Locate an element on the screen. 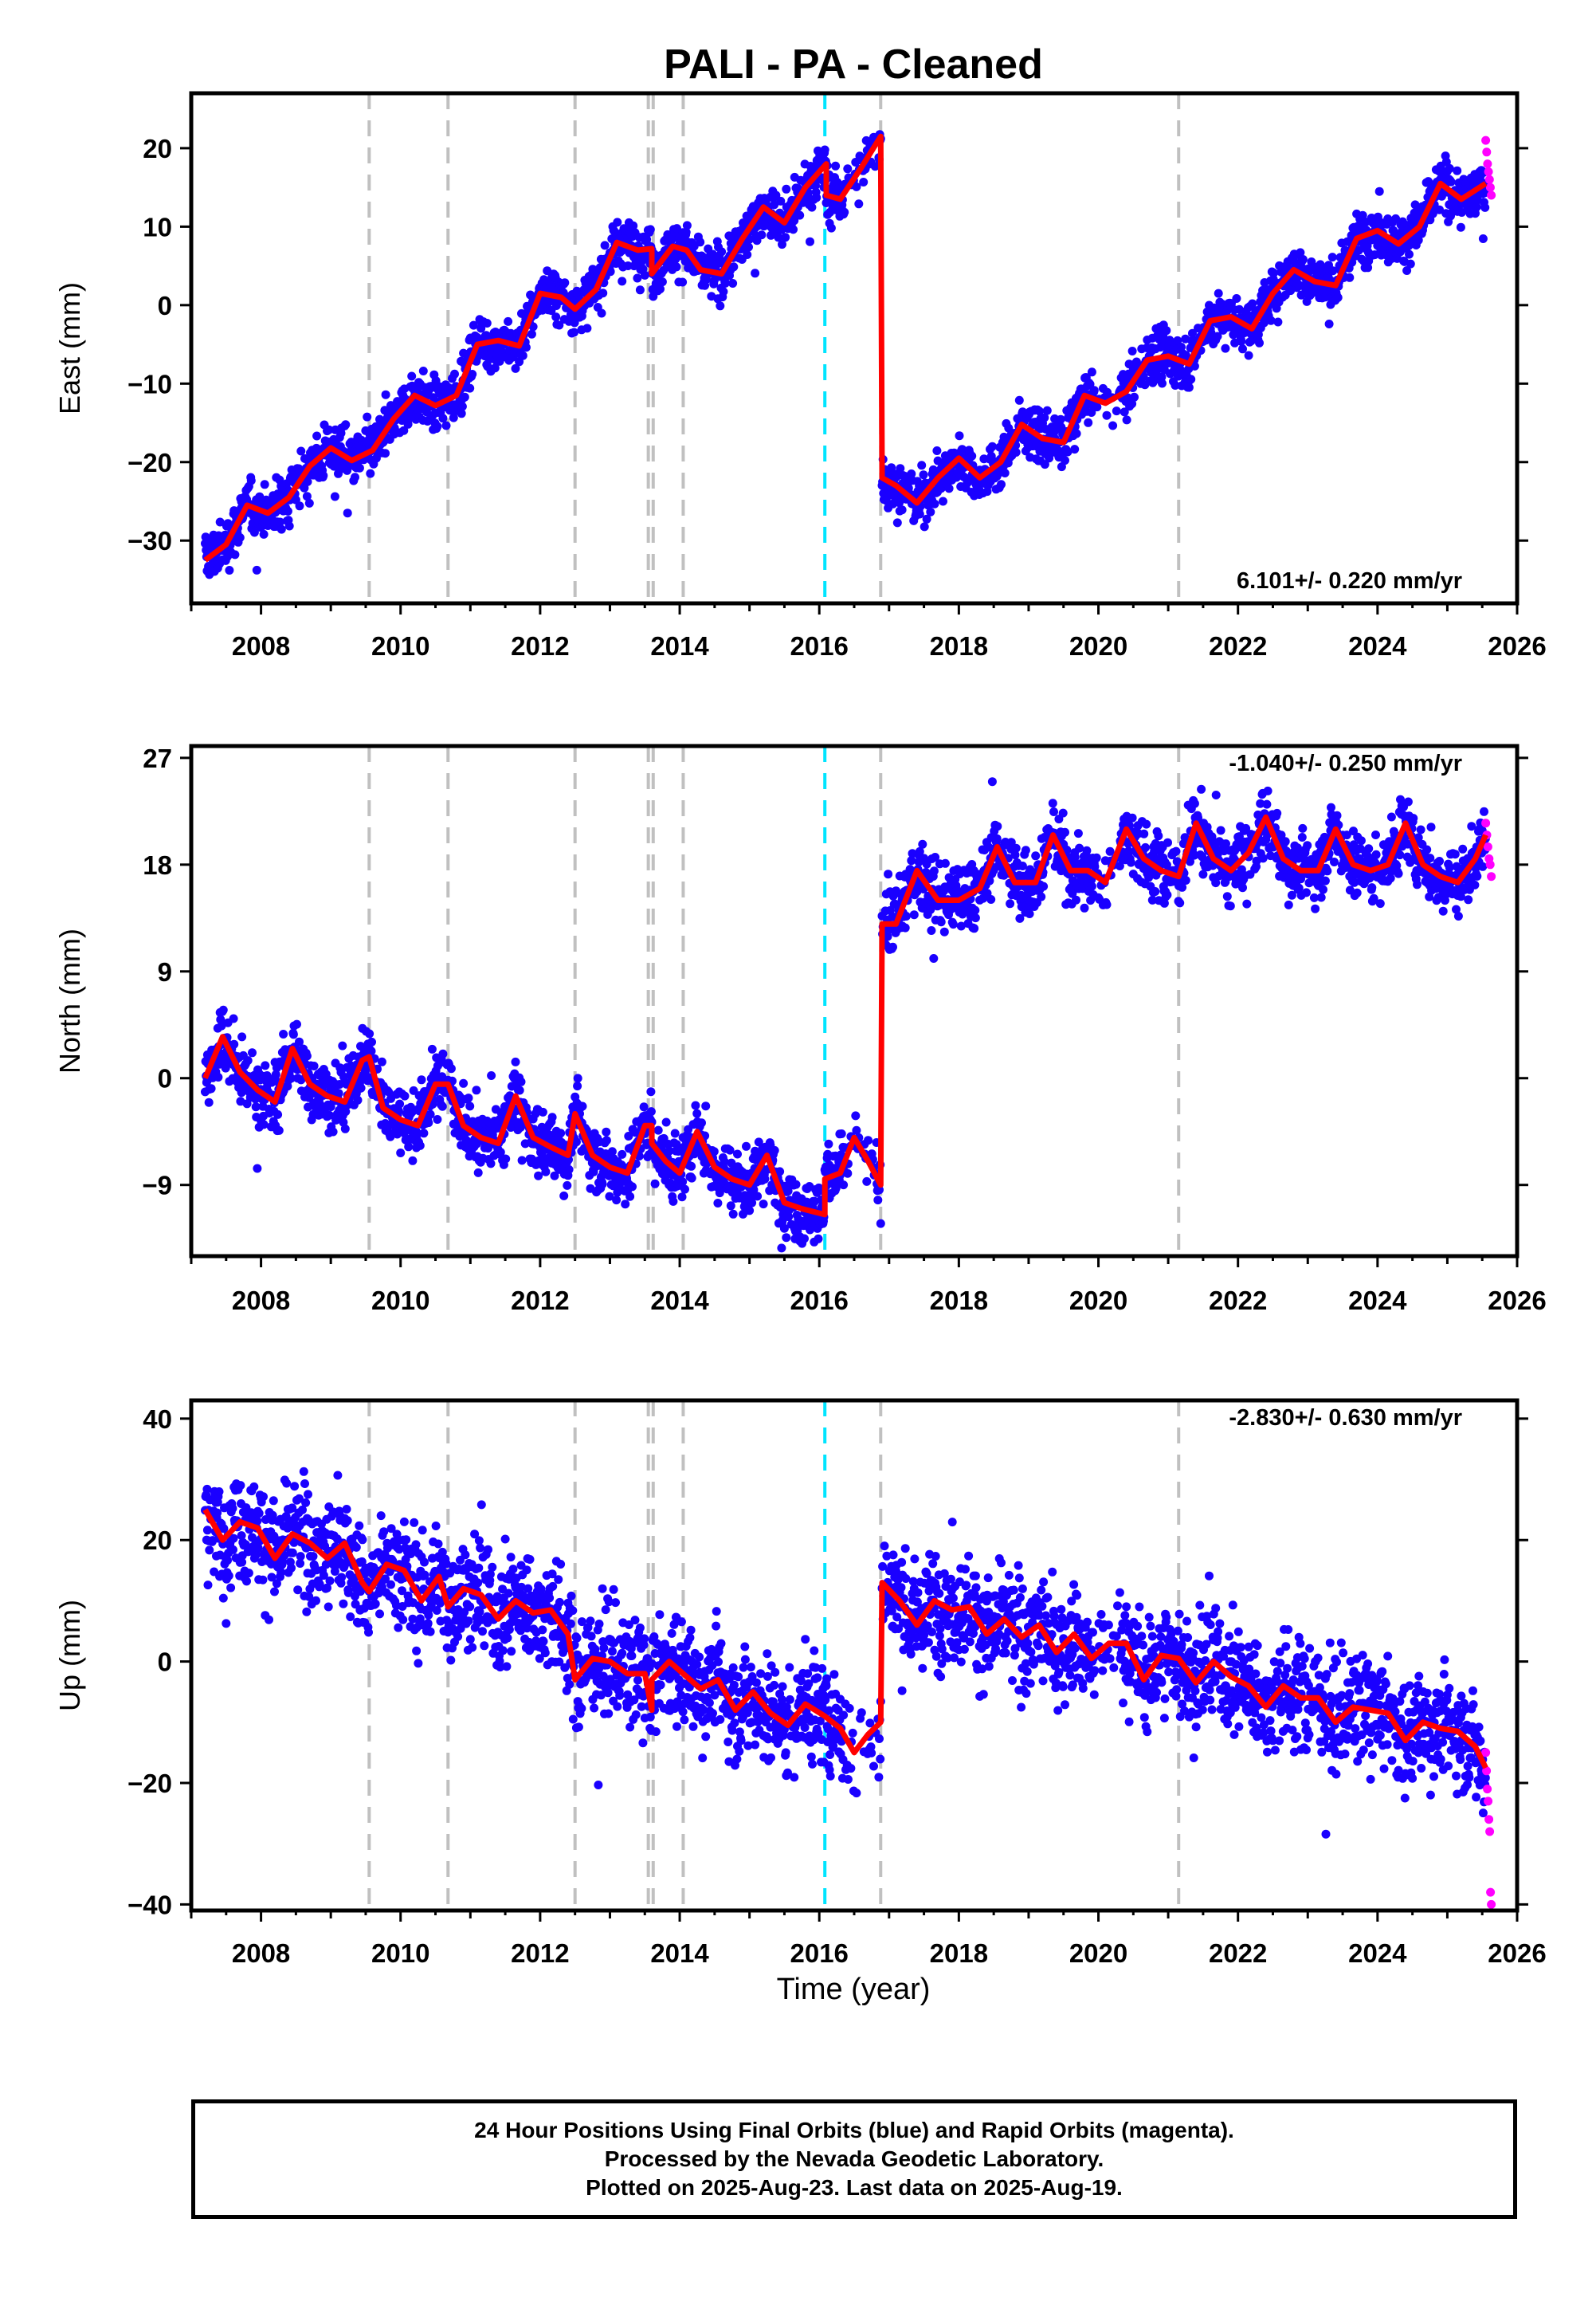 The image size is (1596, 2313). x-tick-label: 2008 is located at coordinates (261, 646).